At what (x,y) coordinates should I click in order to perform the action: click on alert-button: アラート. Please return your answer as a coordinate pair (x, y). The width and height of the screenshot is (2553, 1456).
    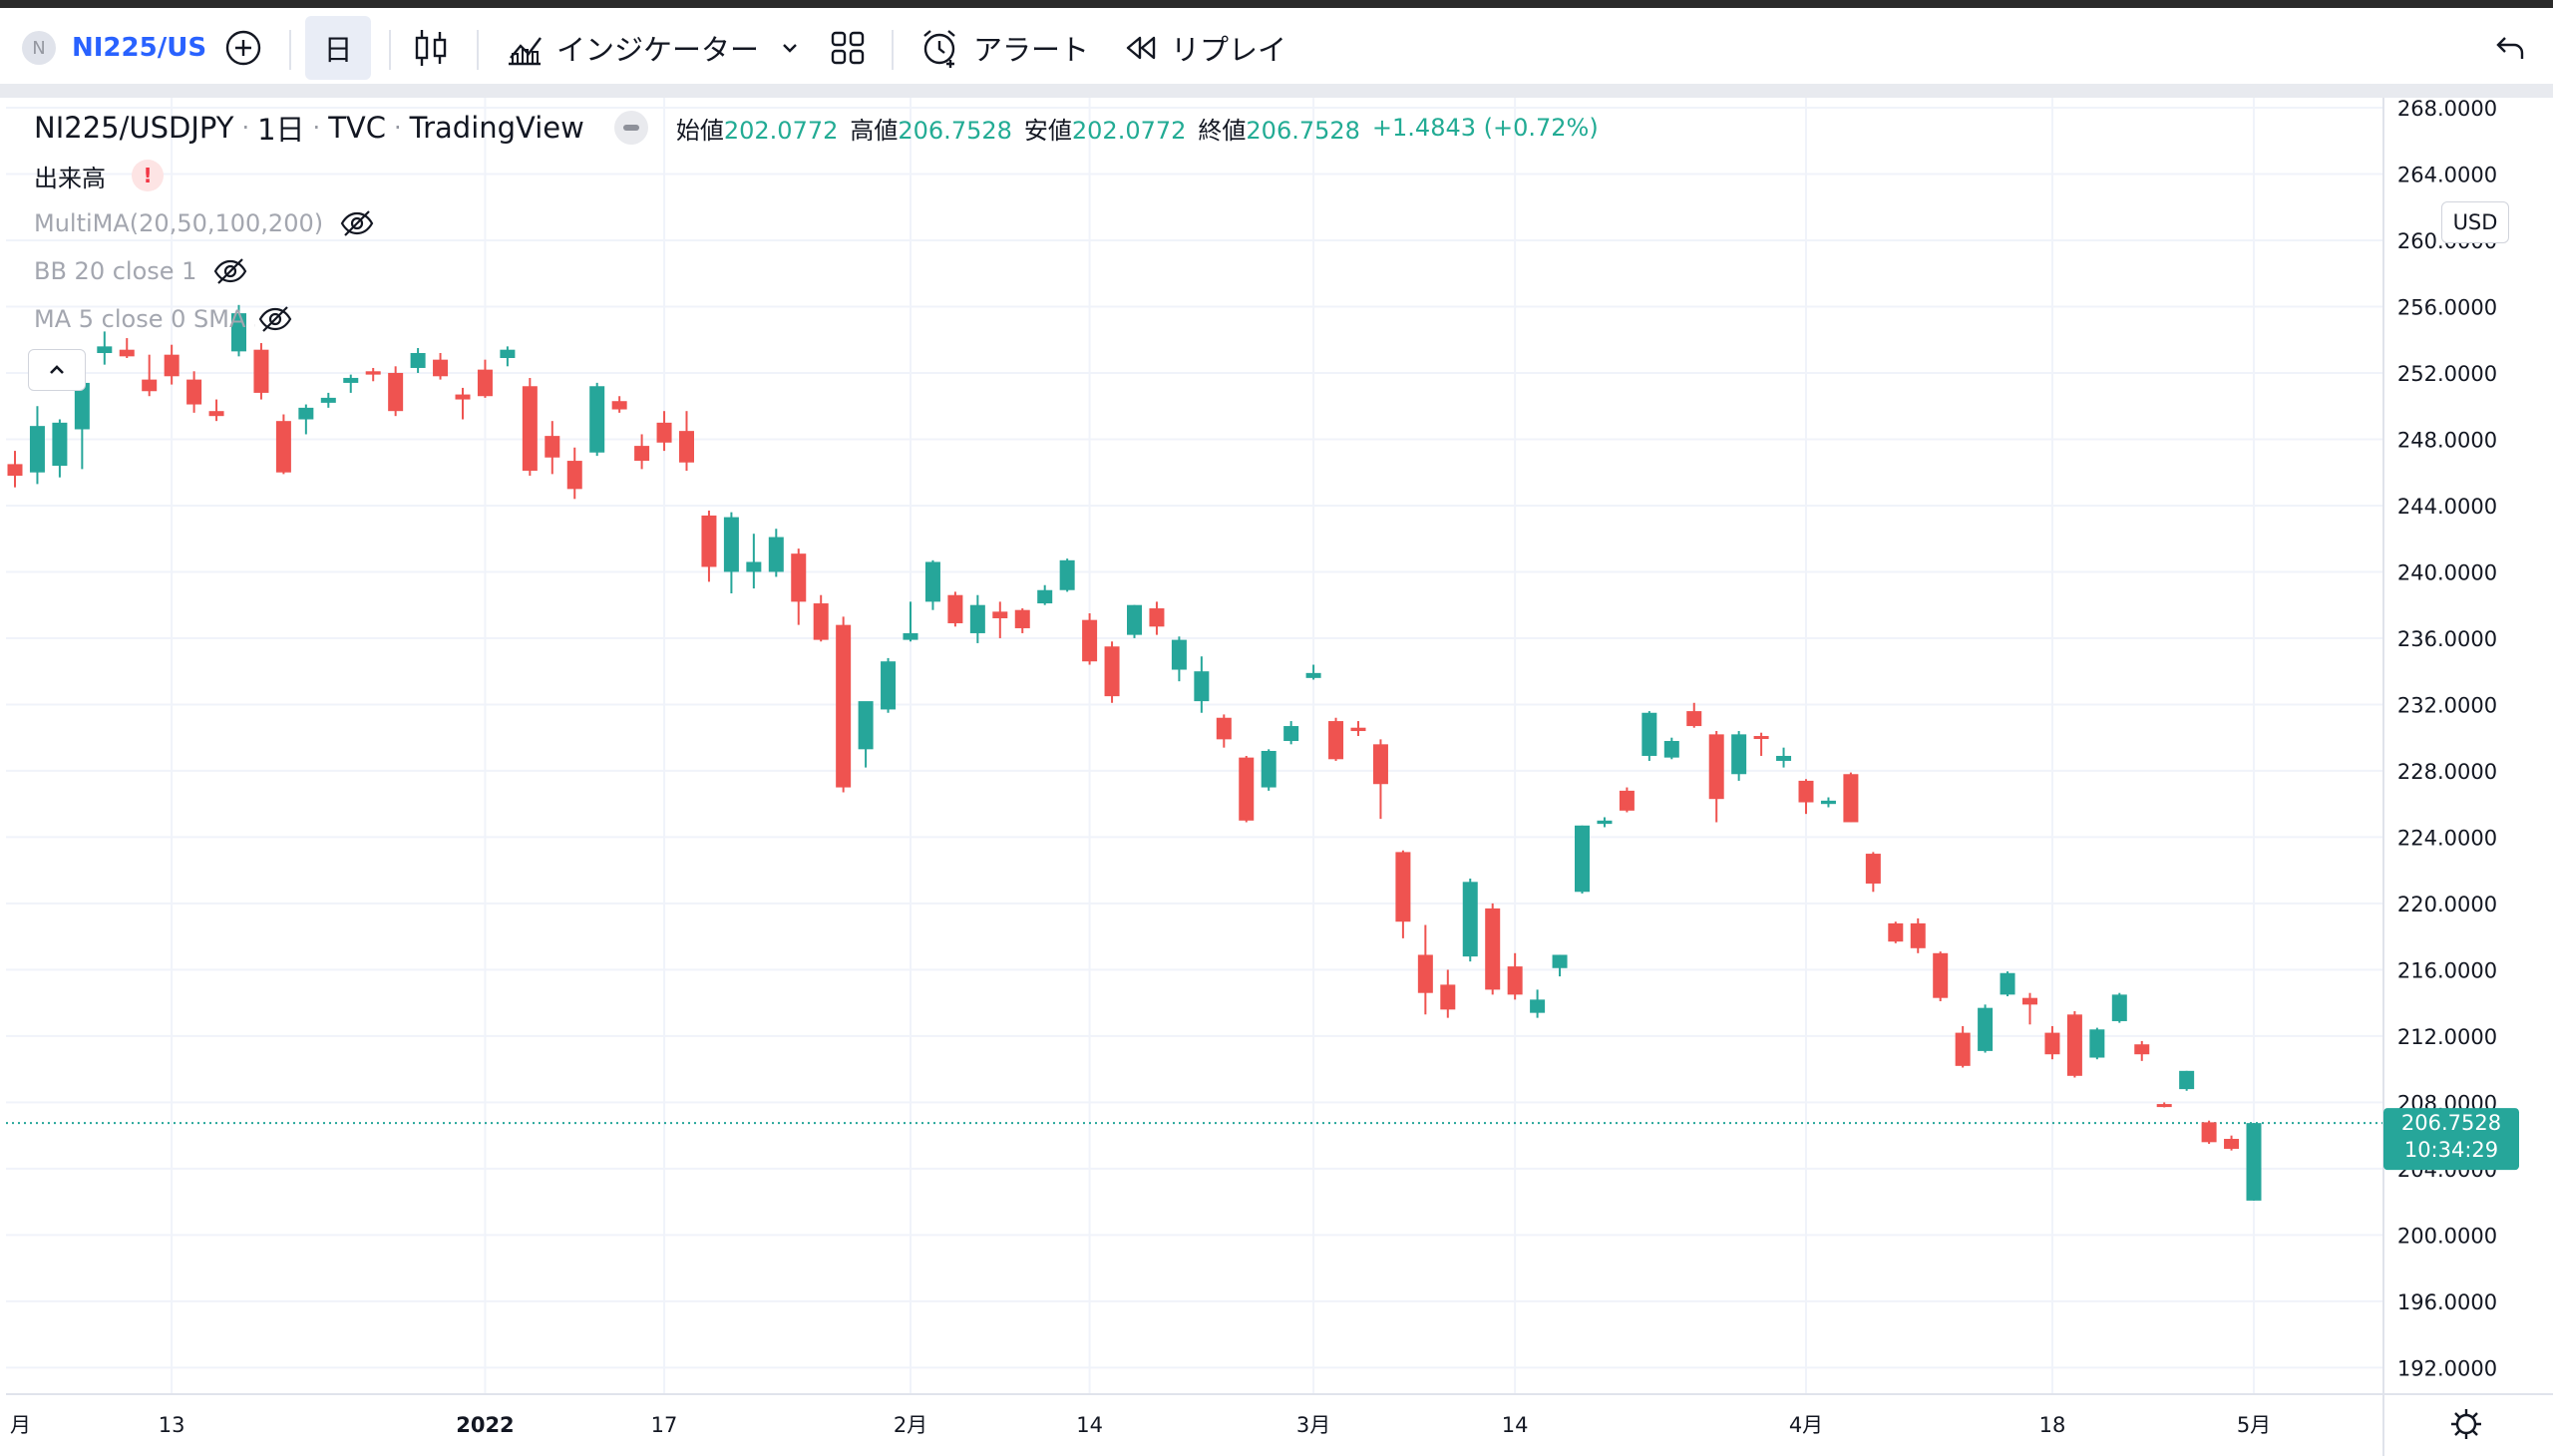
    Looking at the image, I should click on (1004, 48).